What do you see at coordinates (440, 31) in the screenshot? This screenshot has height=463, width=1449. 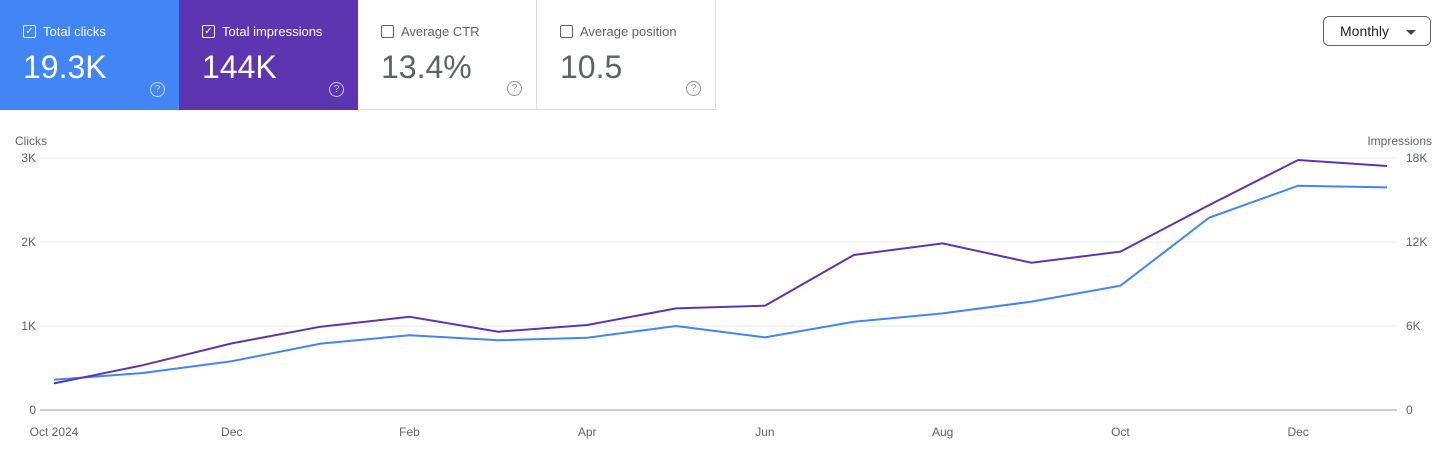 I see `card-label: Average CTR` at bounding box center [440, 31].